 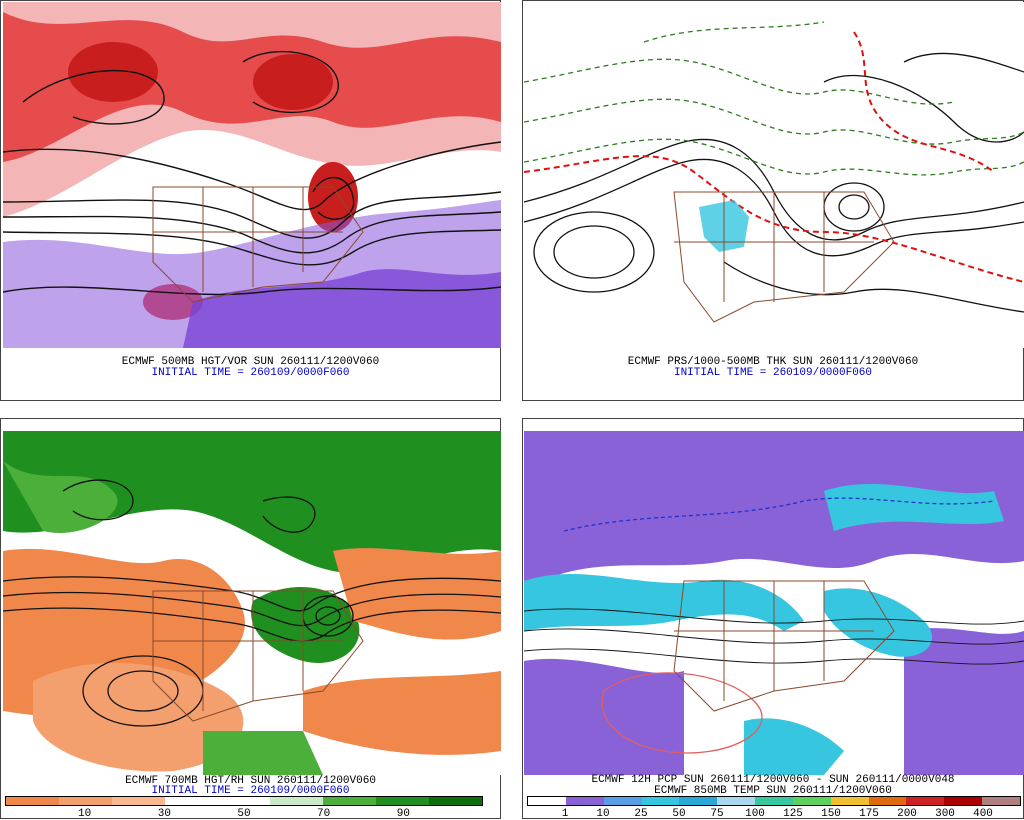 What do you see at coordinates (641, 814) in the screenshot?
I see `pcp-tick-label: 25` at bounding box center [641, 814].